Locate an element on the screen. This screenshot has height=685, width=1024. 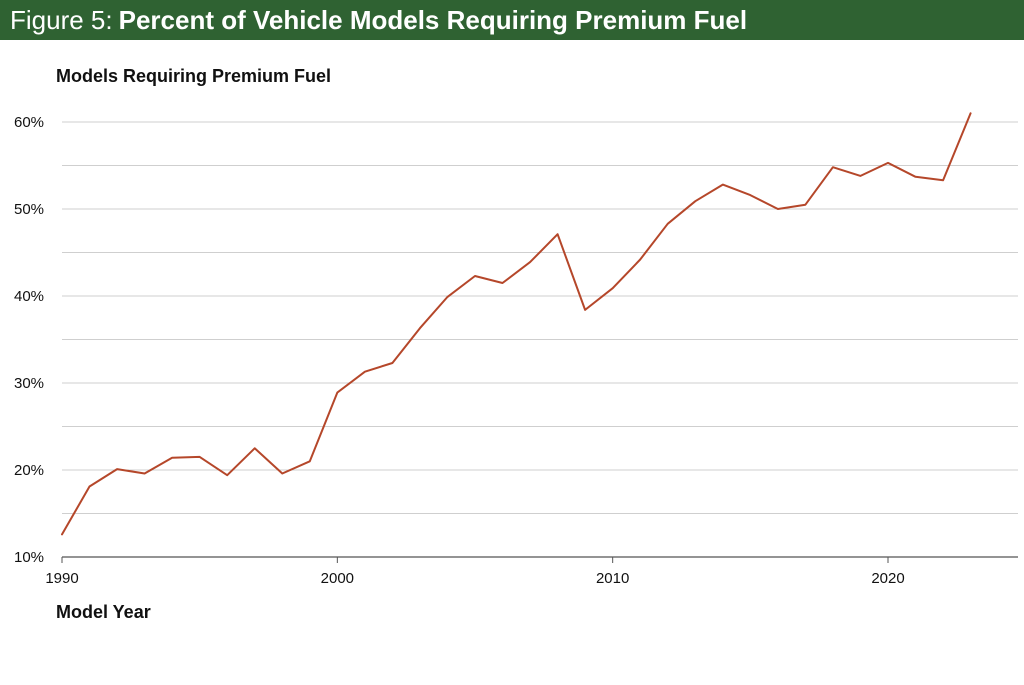
x-tick-label: 2020 is located at coordinates (887, 578).